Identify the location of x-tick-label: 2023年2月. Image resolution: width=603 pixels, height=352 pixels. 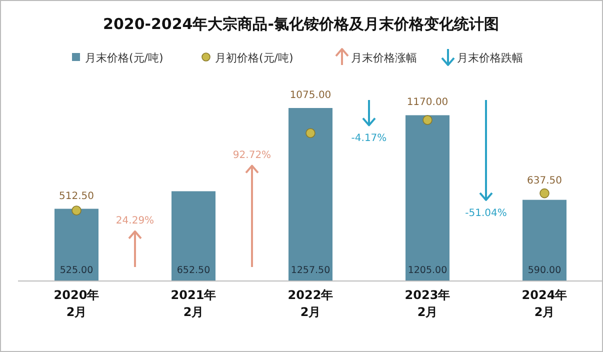
(428, 304).